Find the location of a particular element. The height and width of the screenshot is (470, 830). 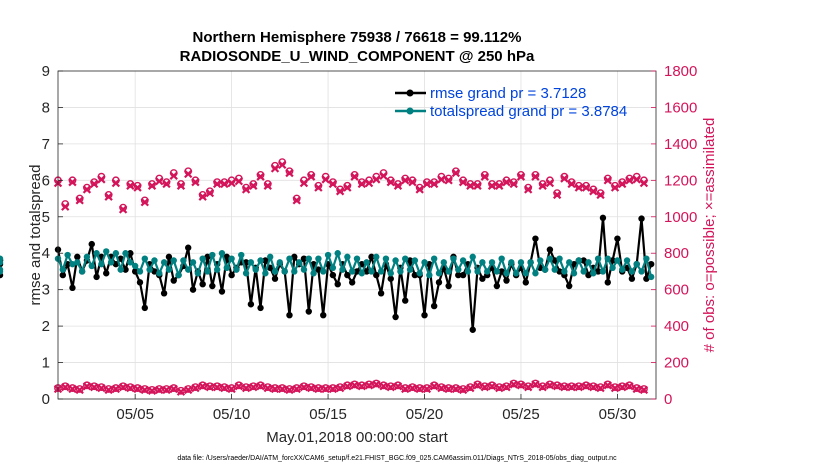

chart-subtitle: RADIOSONDE_U_WIND_COMPONENT @ 250 hPa is located at coordinates (357, 56).